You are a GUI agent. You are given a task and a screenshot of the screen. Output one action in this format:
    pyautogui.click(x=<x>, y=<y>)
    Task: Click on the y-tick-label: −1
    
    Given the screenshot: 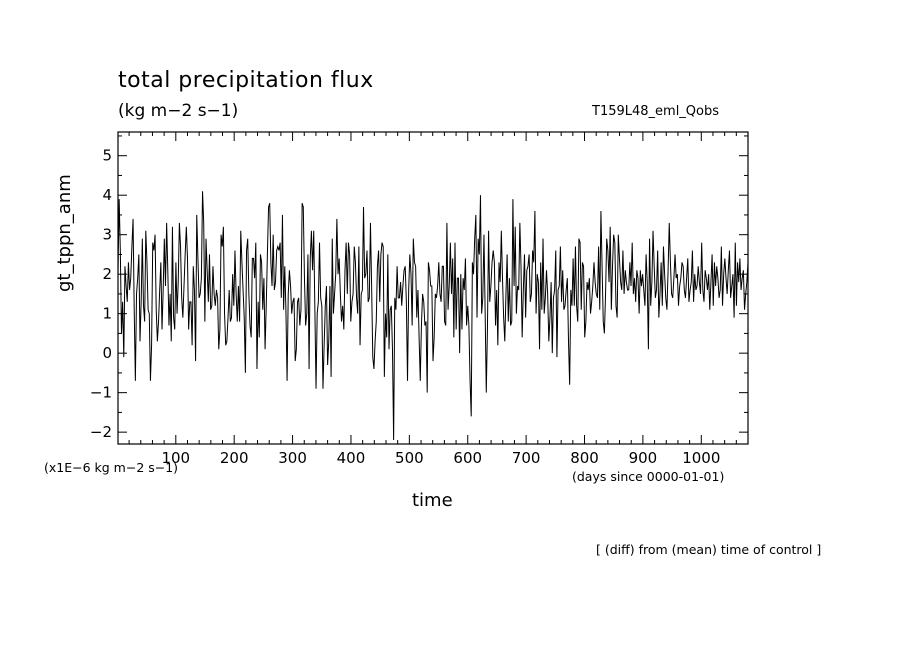 What is the action you would take?
    pyautogui.click(x=101, y=393)
    